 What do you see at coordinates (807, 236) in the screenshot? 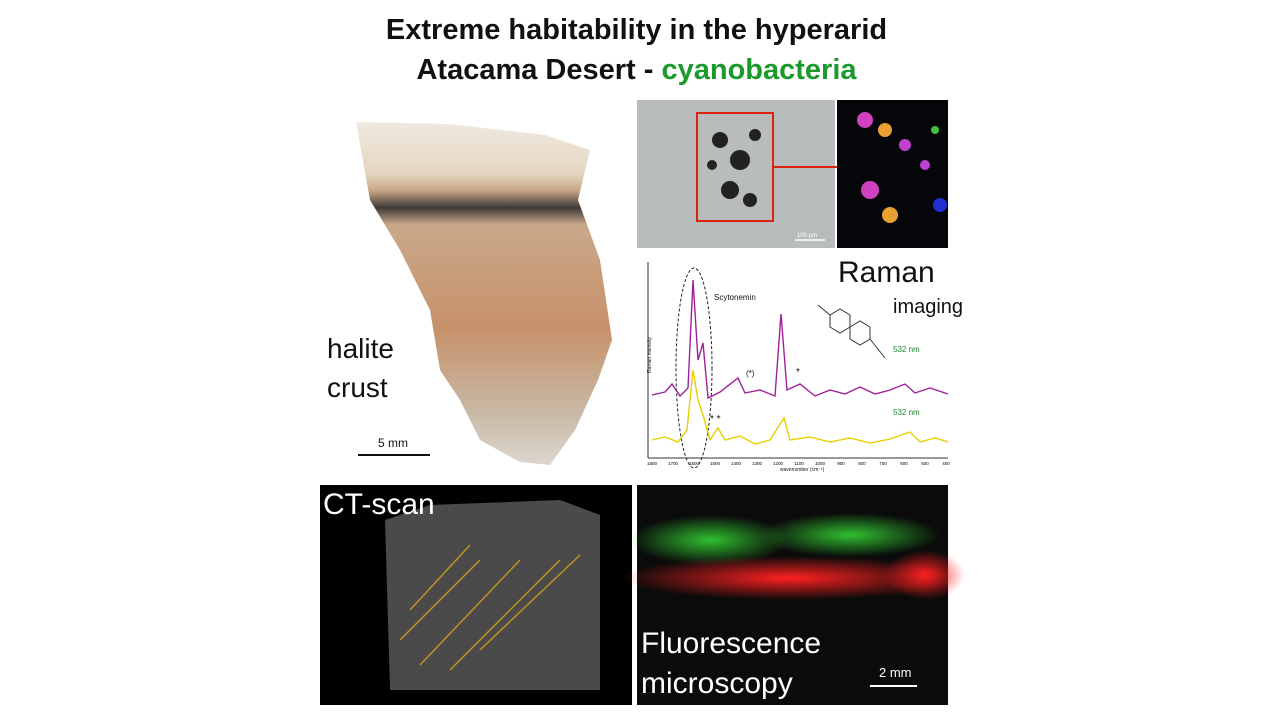
I see `scale-label: 100 µm` at bounding box center [807, 236].